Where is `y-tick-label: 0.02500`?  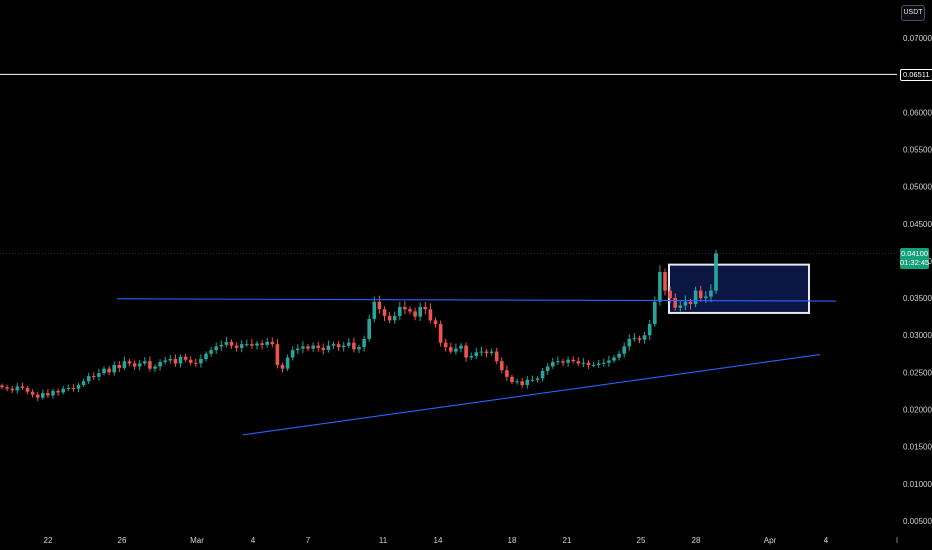
y-tick-label: 0.02500 is located at coordinates (917, 372).